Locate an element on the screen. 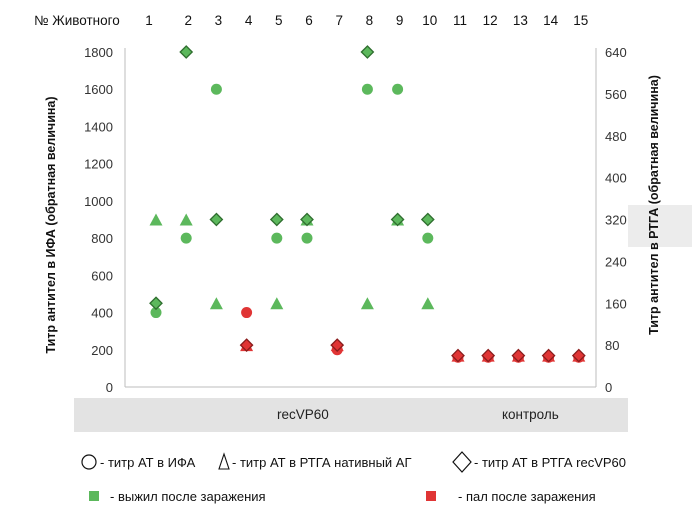  group-labels: recVP60 контроль is located at coordinates (418, 414).